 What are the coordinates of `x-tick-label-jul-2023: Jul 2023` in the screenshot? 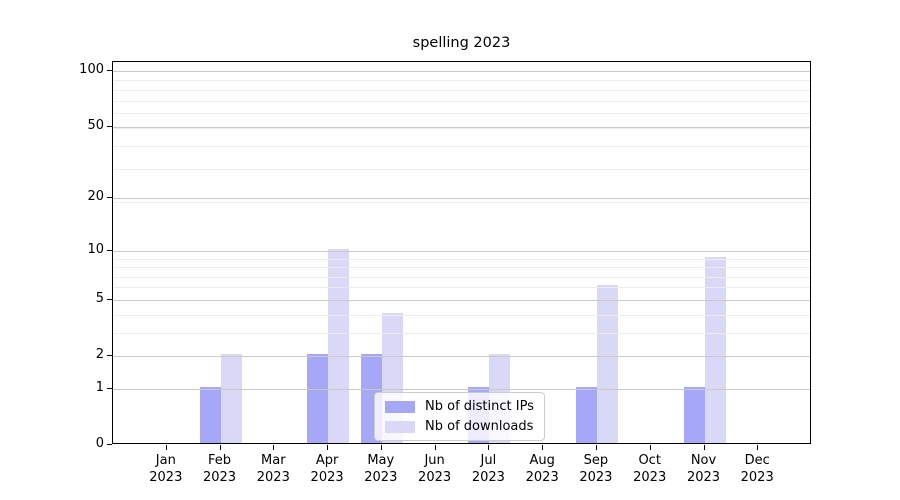 It's located at (488, 469).